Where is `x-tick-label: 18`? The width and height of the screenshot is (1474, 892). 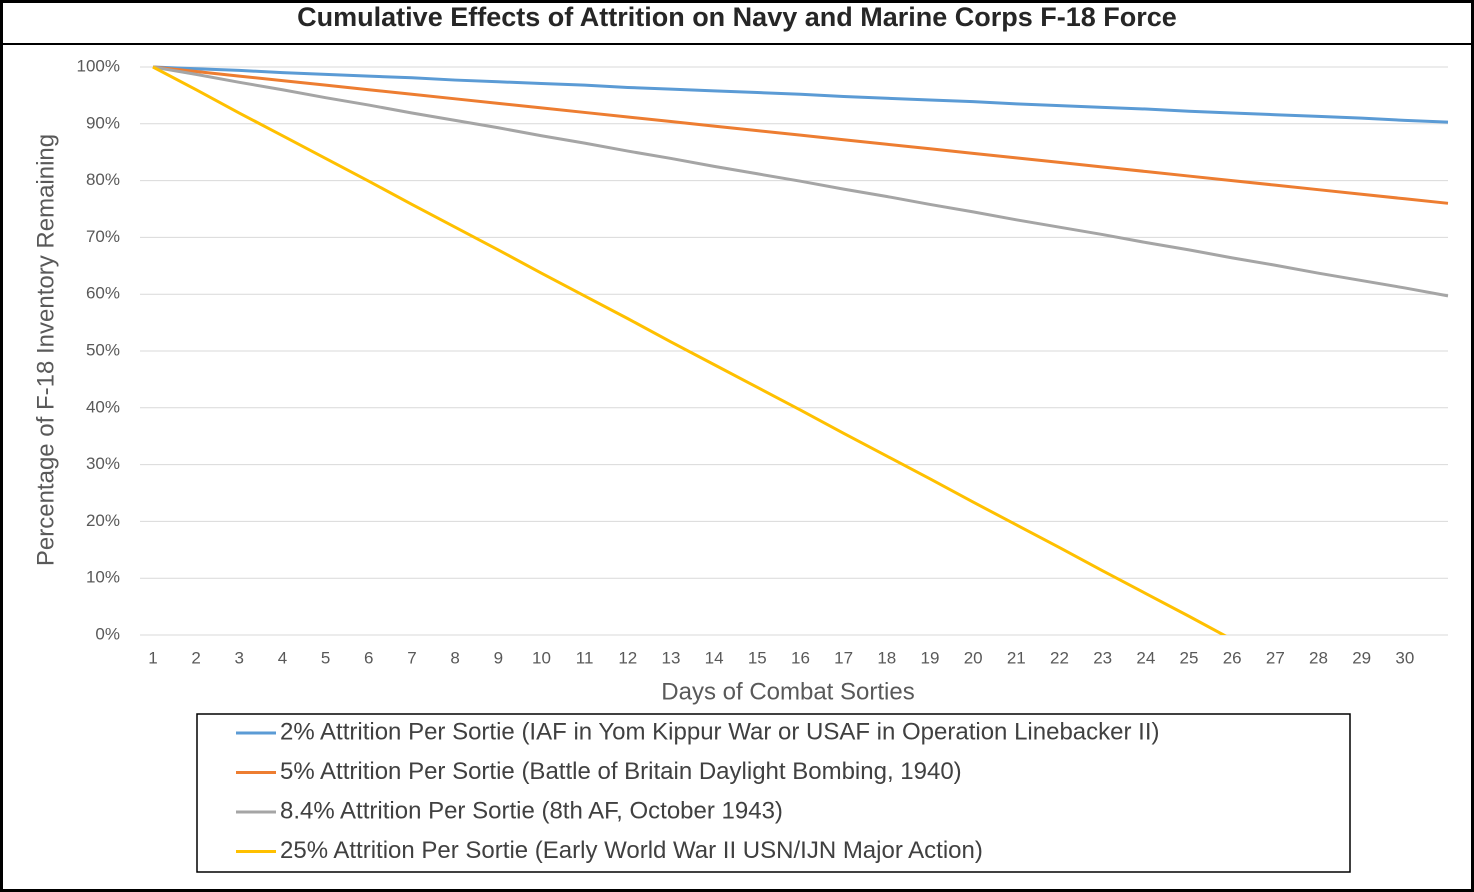
x-tick-label: 18 is located at coordinates (886, 657).